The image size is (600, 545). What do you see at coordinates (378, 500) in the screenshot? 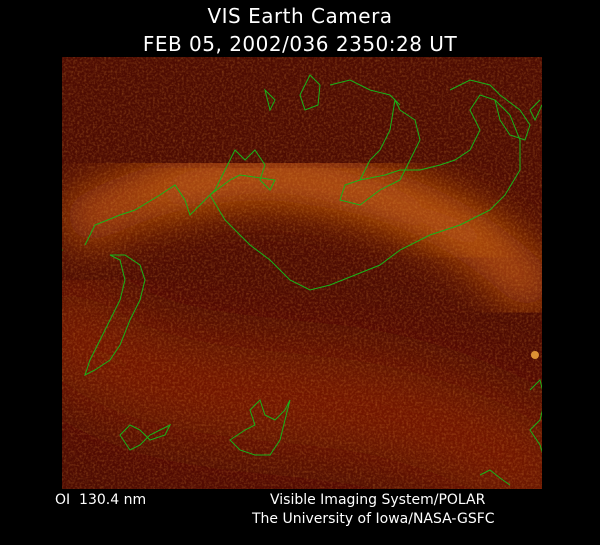
I see `credit-line-1: Visible Imaging System/POLAR` at bounding box center [378, 500].